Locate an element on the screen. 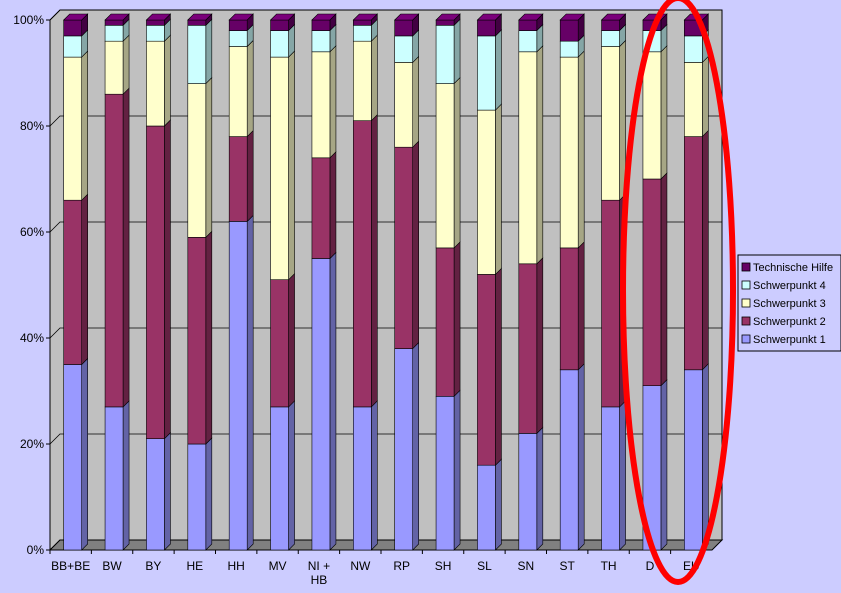  y-tick-label: 60% is located at coordinates (32, 232).